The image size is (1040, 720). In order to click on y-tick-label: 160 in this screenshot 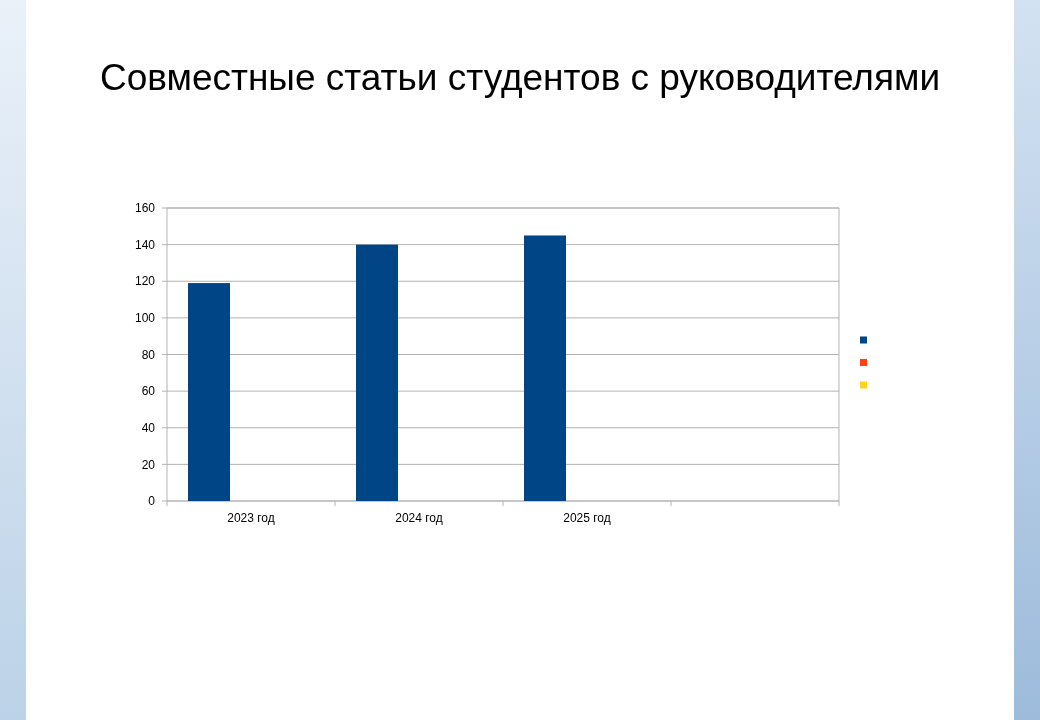, I will do `click(145, 208)`.